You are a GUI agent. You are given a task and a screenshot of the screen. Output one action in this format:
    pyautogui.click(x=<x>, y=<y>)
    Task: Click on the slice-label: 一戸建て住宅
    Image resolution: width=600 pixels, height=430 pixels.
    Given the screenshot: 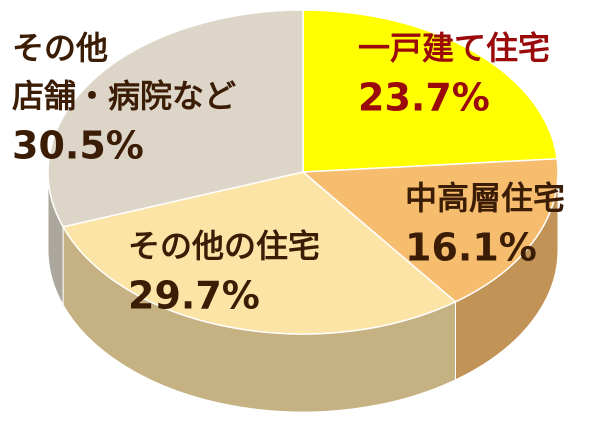 What is the action you would take?
    pyautogui.click(x=454, y=48)
    